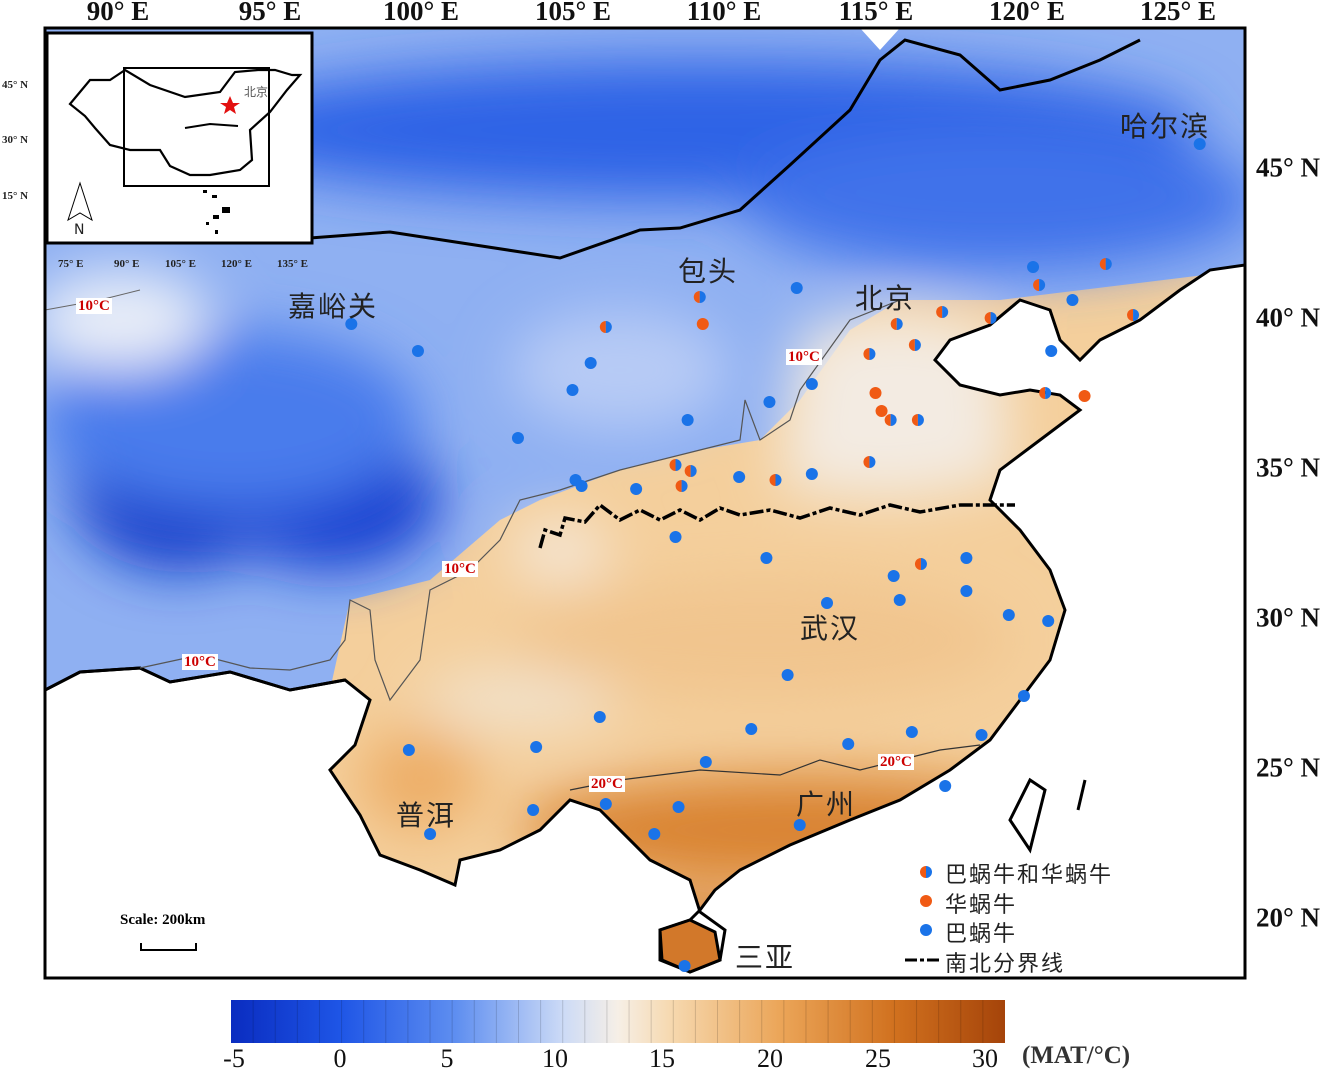 The image size is (1326, 1074). Describe the element at coordinates (256, 92) in the screenshot. I see `inset-beijing-label: 北京` at that location.